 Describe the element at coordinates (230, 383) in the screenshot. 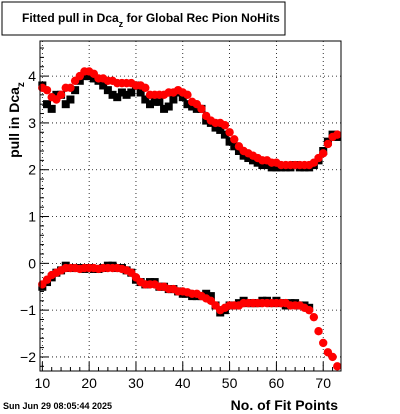

I see `x-tick-label: 50` at that location.